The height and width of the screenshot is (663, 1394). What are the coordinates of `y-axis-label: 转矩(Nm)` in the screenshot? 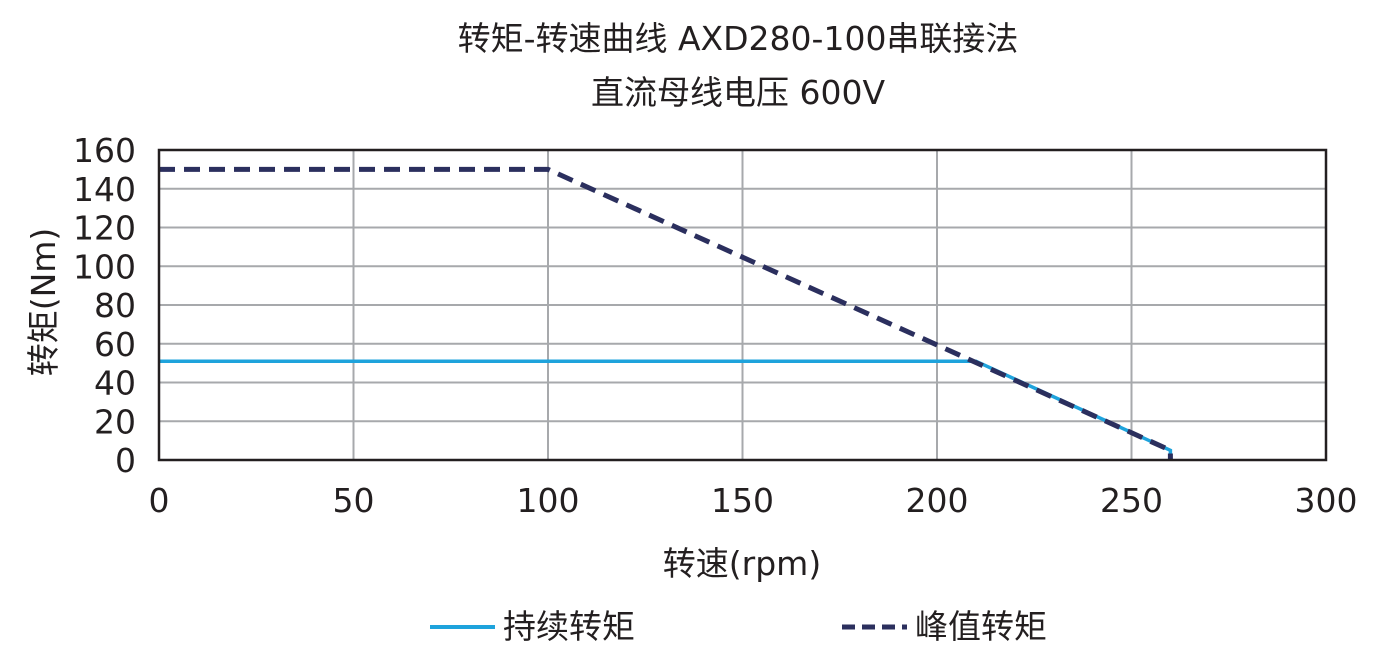 It's located at (43, 302).